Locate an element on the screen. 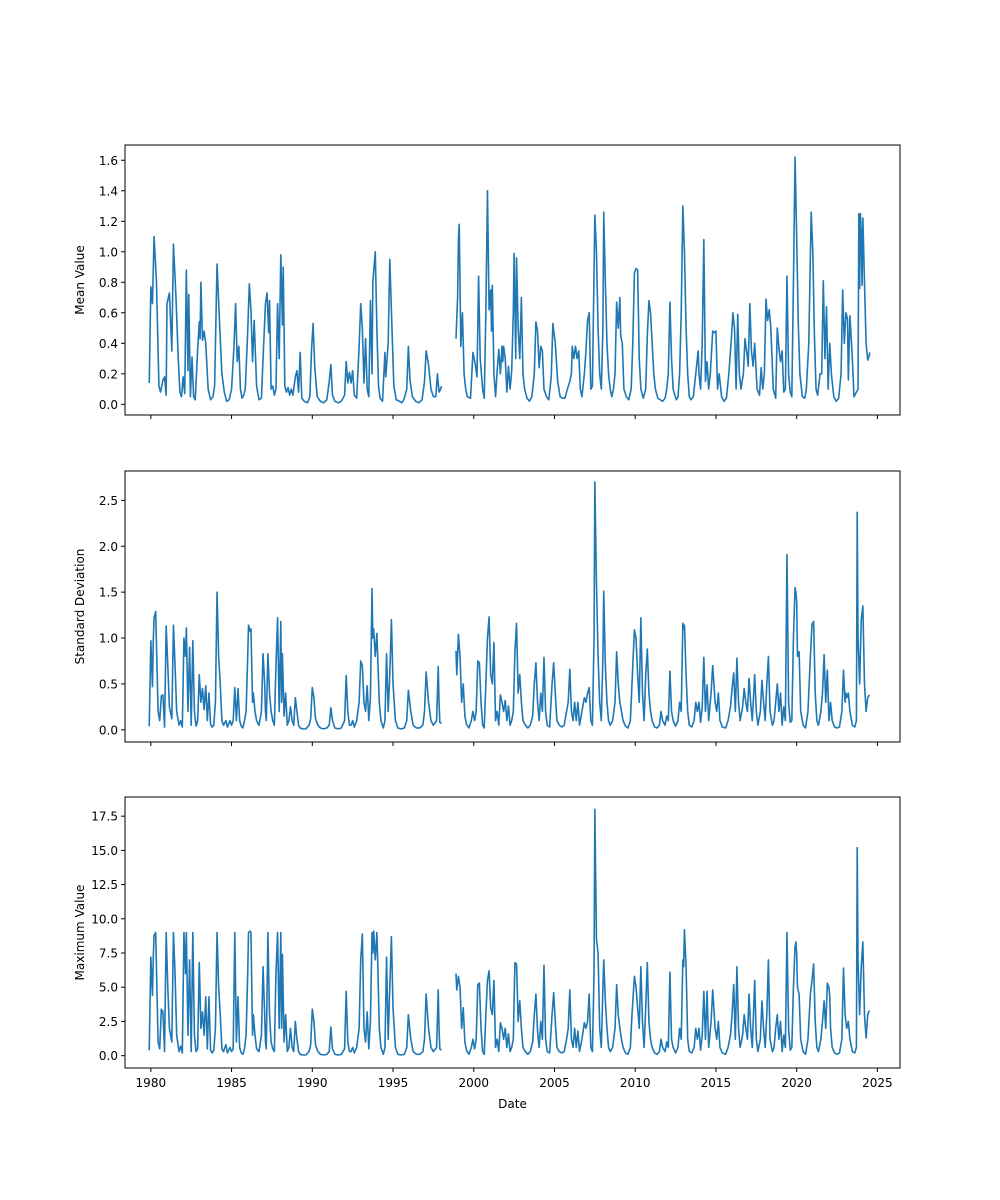 This screenshot has height=1200, width=1000. x-tick-label: 1995 is located at coordinates (393, 1083).